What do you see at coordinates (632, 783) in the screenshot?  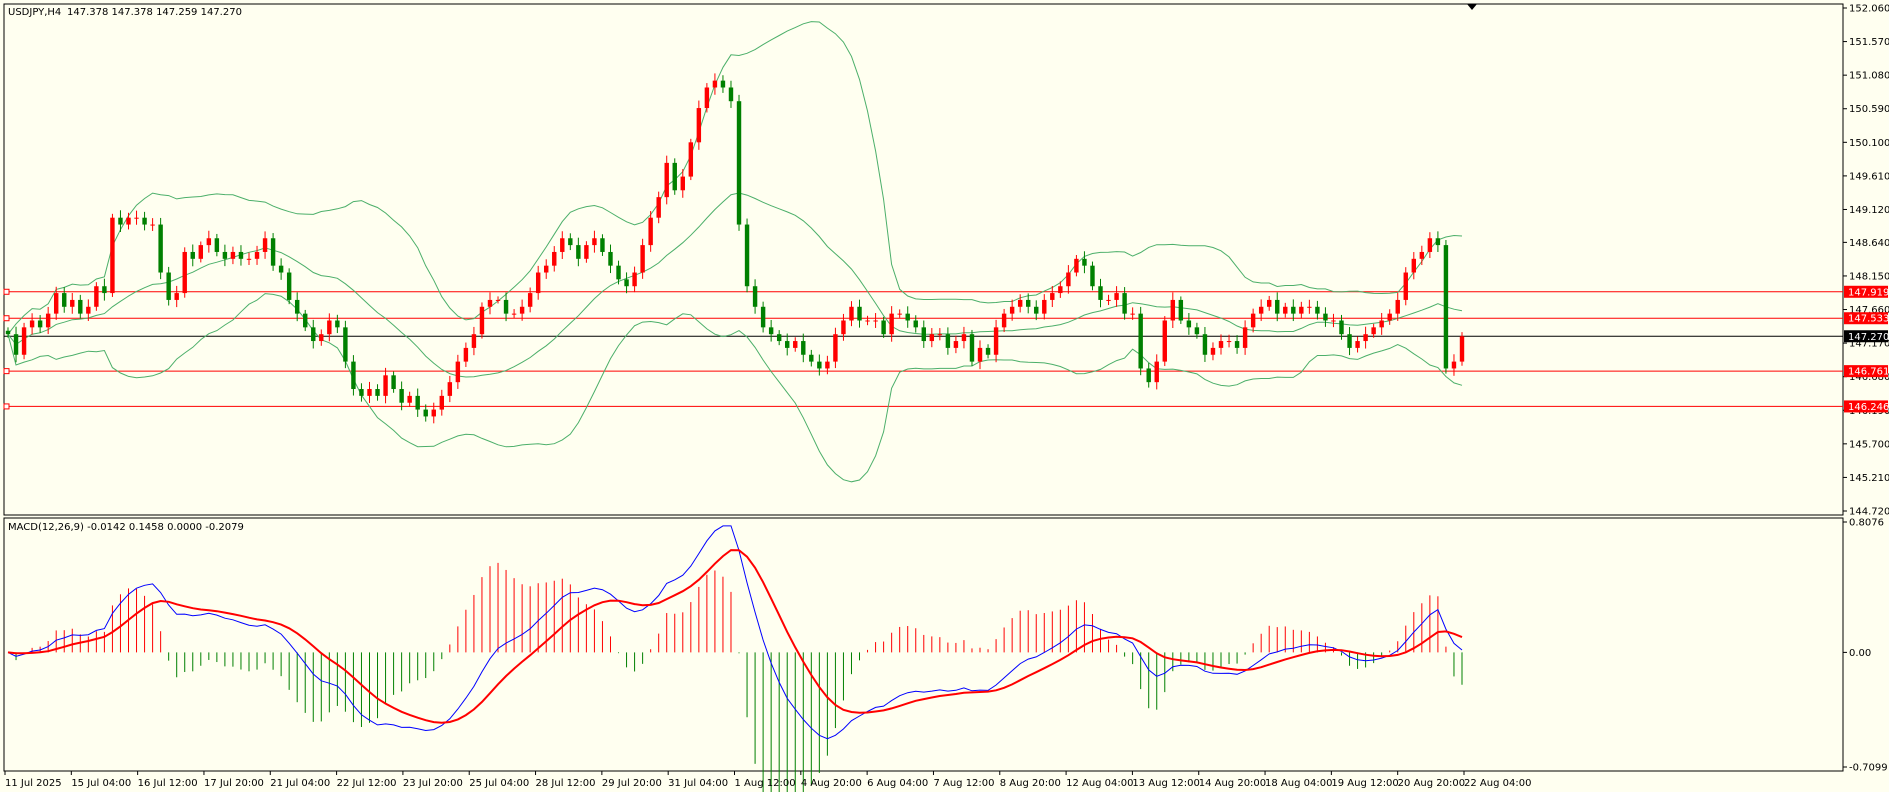 I see `time-tick-label: 29 Jul 20:00` at bounding box center [632, 783].